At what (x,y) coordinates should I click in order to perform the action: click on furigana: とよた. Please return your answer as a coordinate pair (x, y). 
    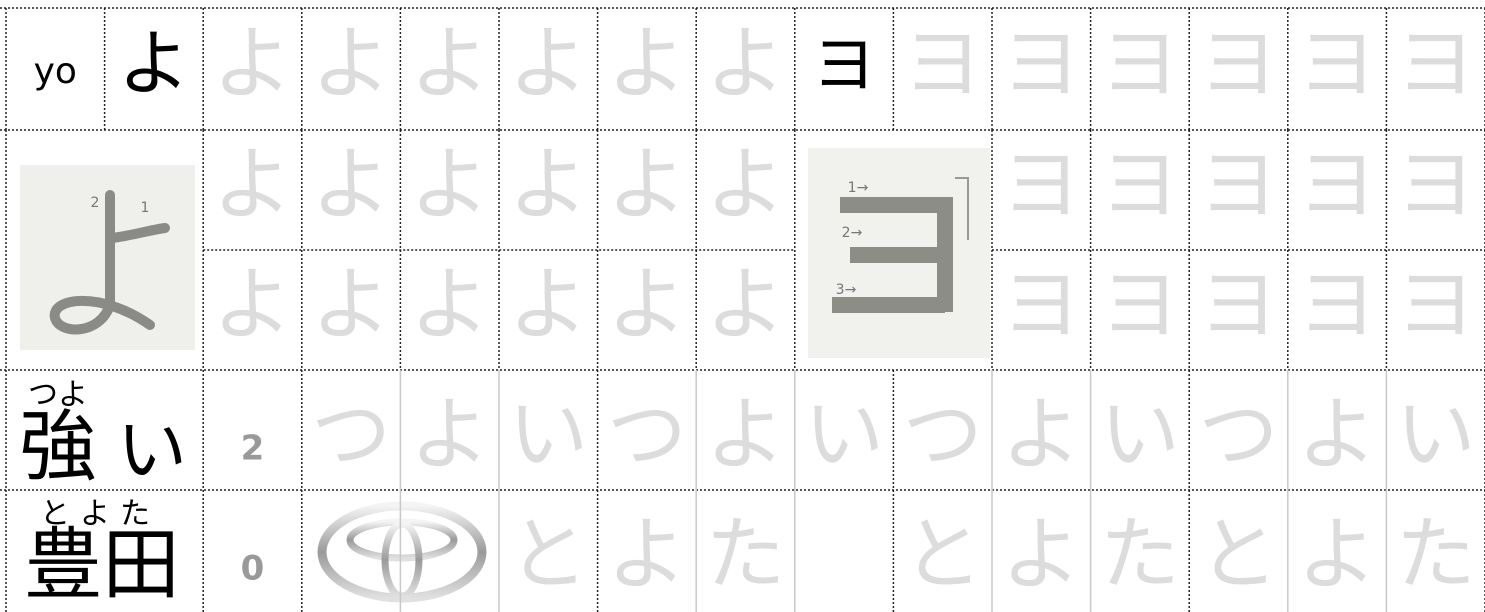
    Looking at the image, I should click on (100, 514).